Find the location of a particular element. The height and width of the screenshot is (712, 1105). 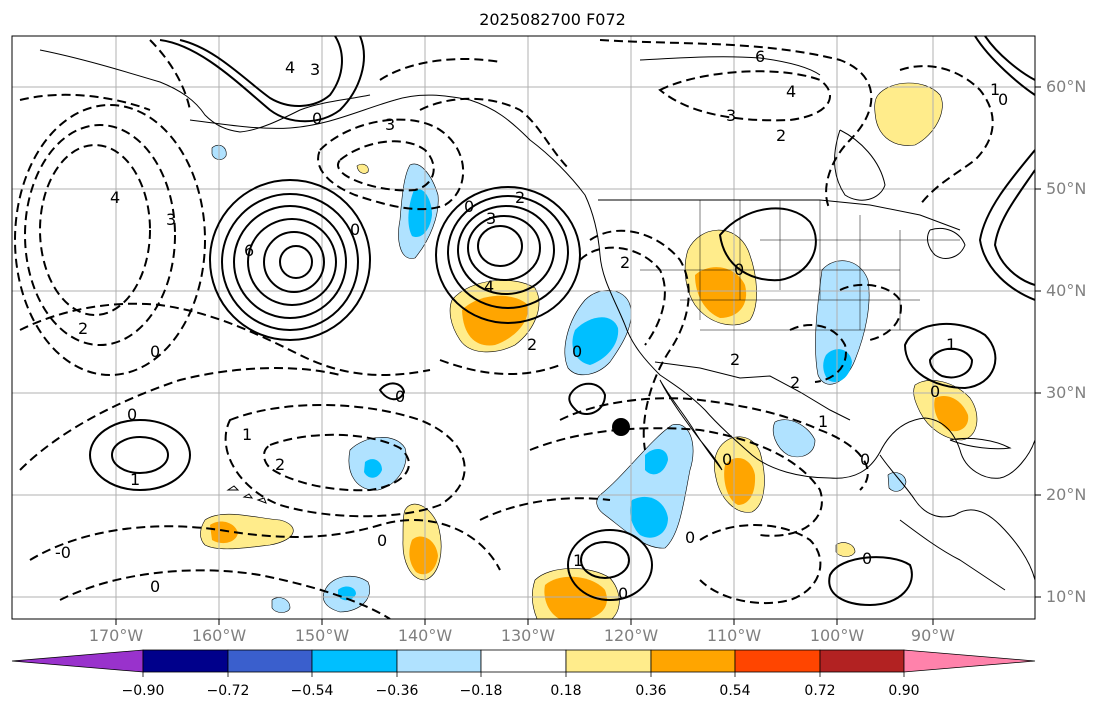

contour-label: 6 is located at coordinates (249, 250).